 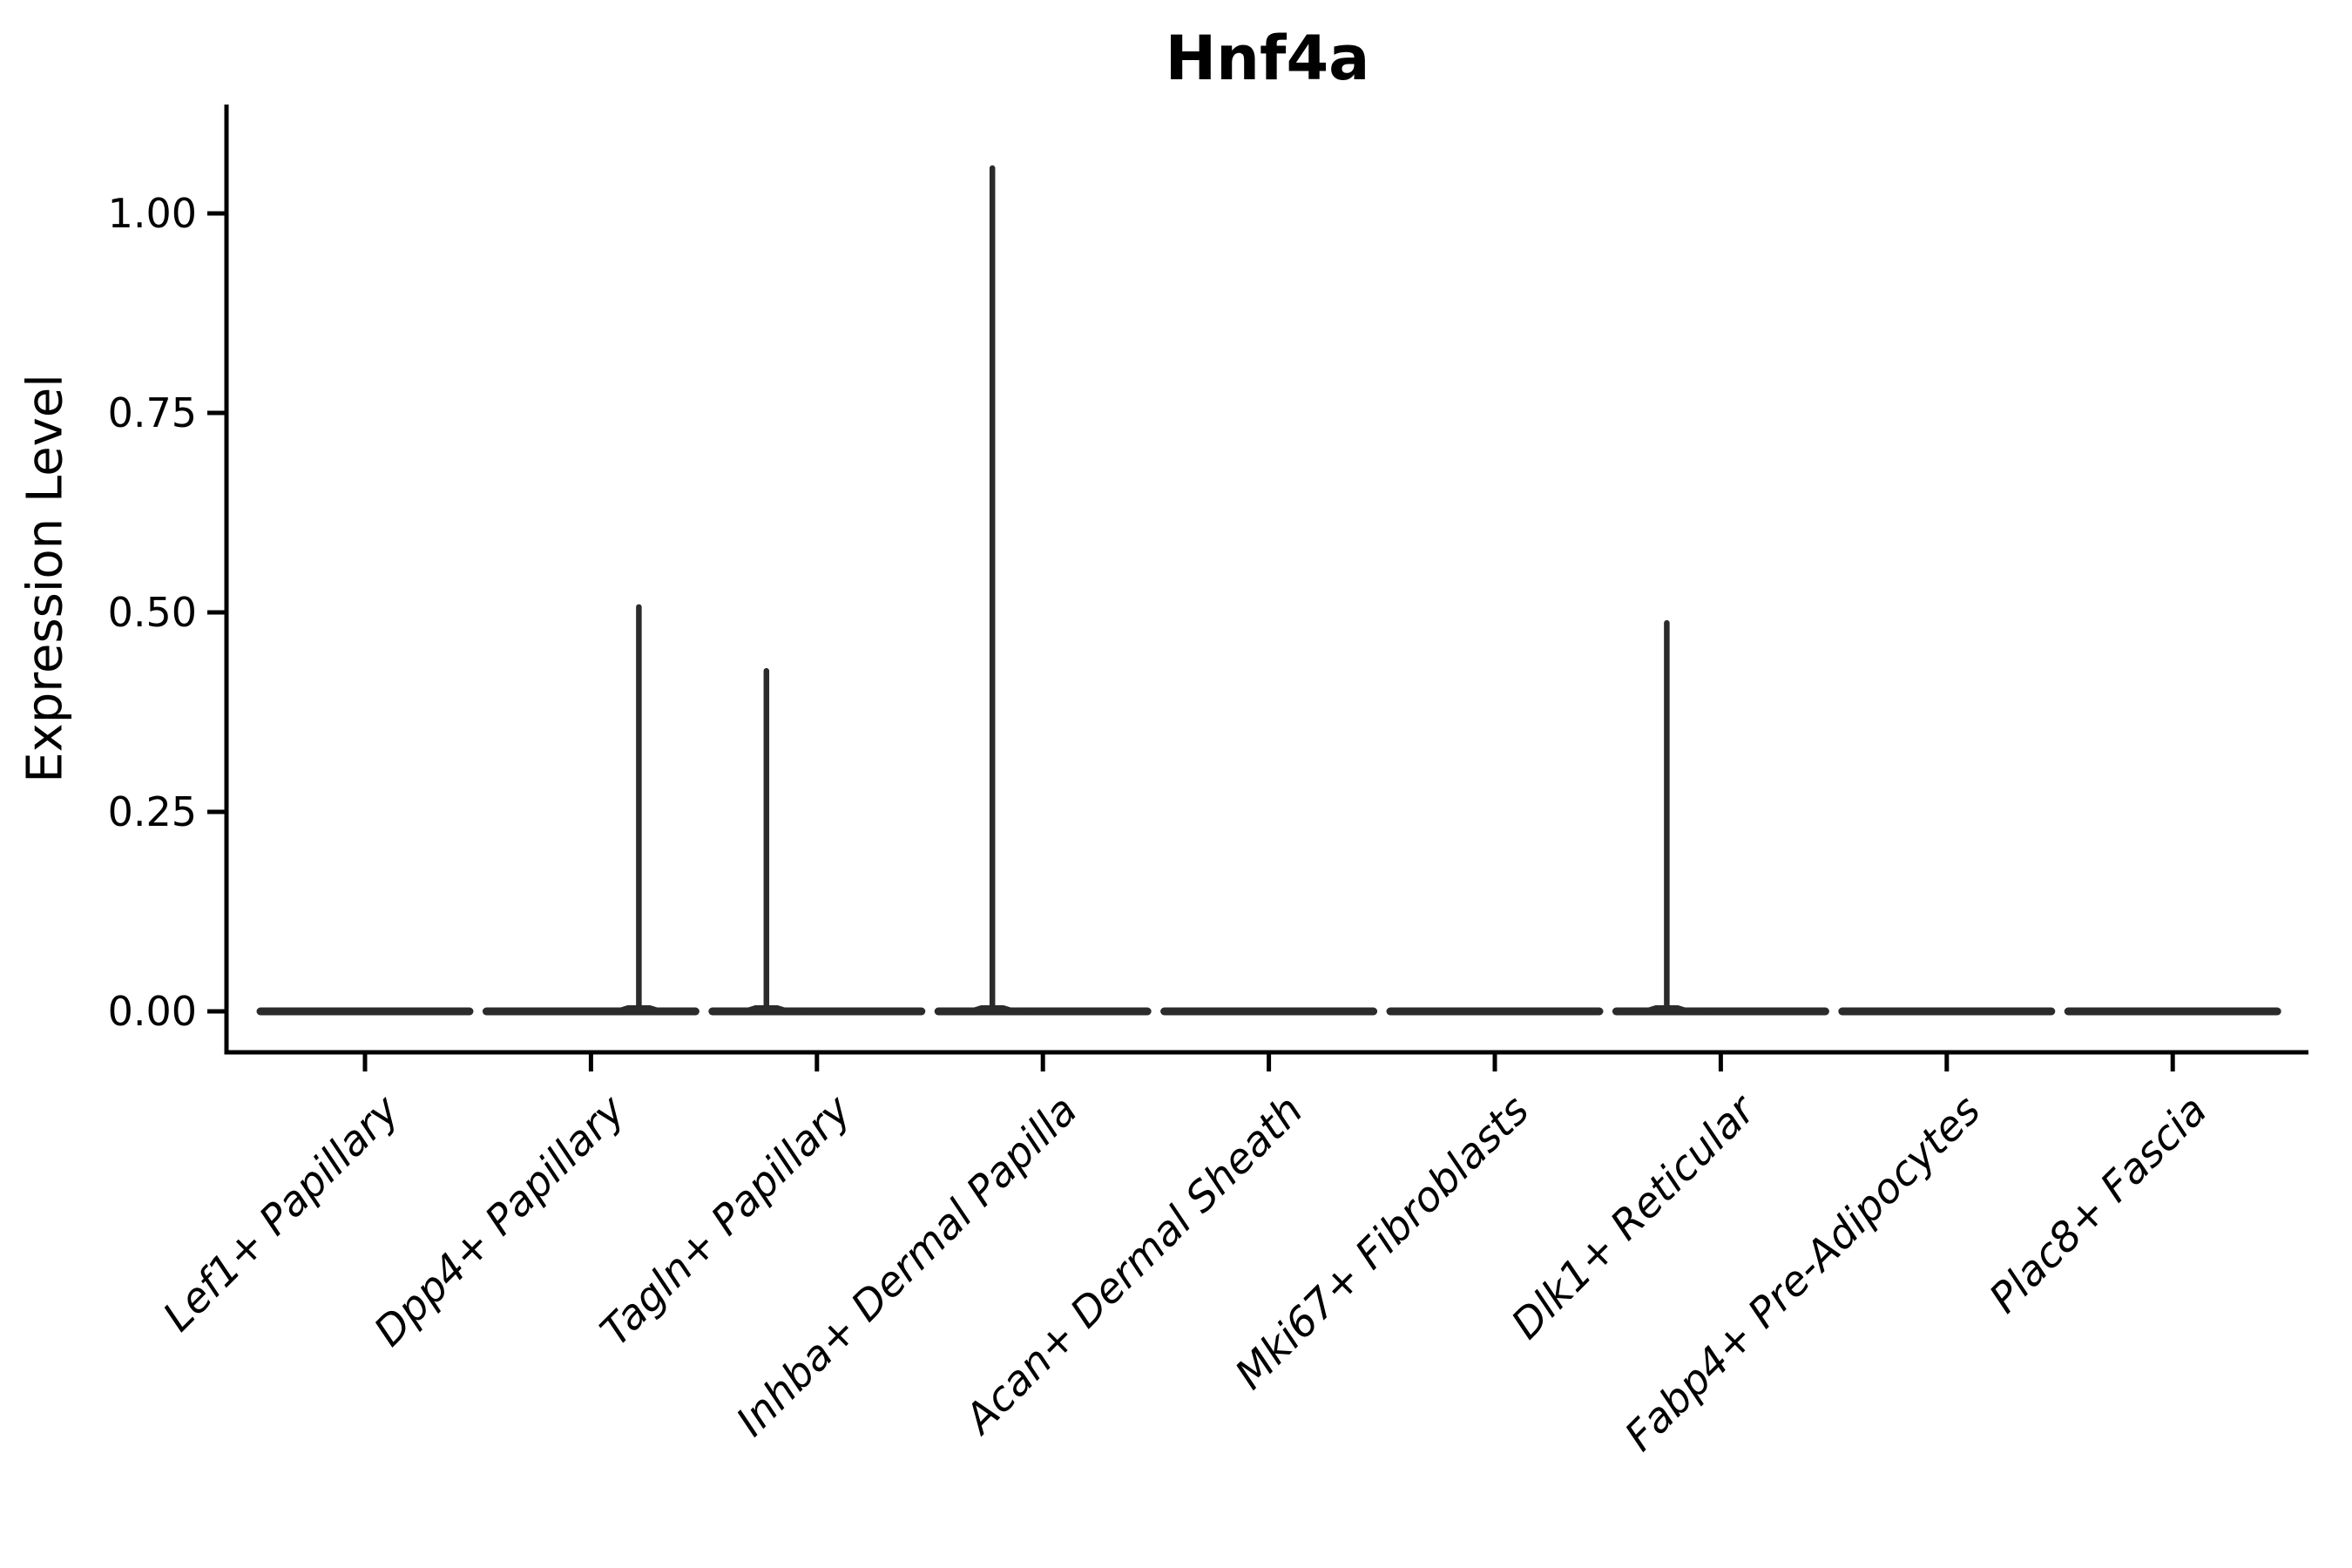 I want to click on y-tick-label: 0.25, so click(x=152, y=811).